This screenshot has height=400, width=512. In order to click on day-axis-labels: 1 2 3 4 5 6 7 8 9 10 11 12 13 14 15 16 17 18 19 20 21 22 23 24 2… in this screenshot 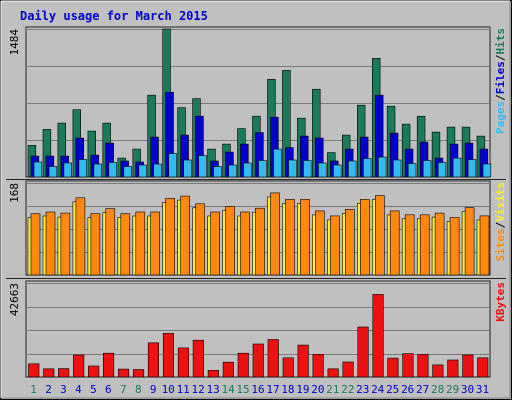, I will do `click(259, 389)`.